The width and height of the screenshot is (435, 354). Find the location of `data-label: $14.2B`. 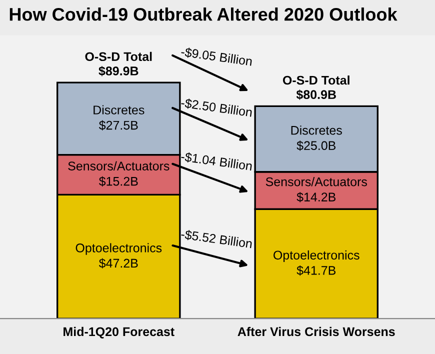

data-label: $14.2B is located at coordinates (316, 197).